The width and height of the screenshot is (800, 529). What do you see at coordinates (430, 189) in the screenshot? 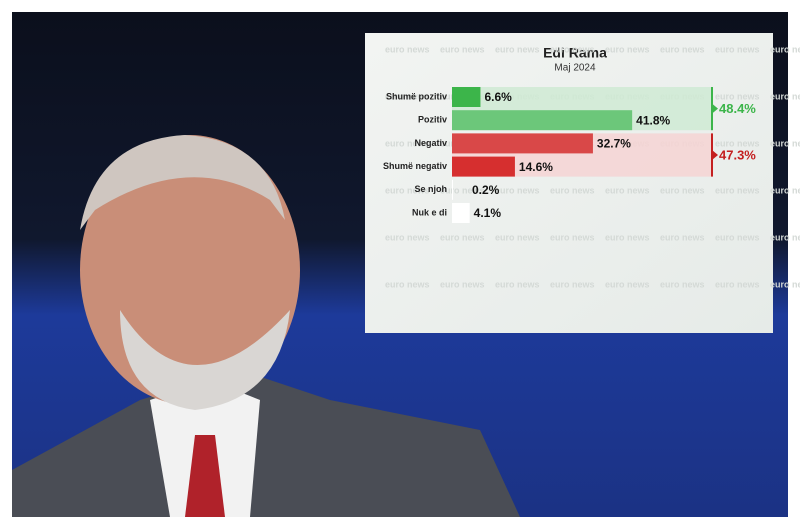
I see `category-label: Se njoh` at bounding box center [430, 189].